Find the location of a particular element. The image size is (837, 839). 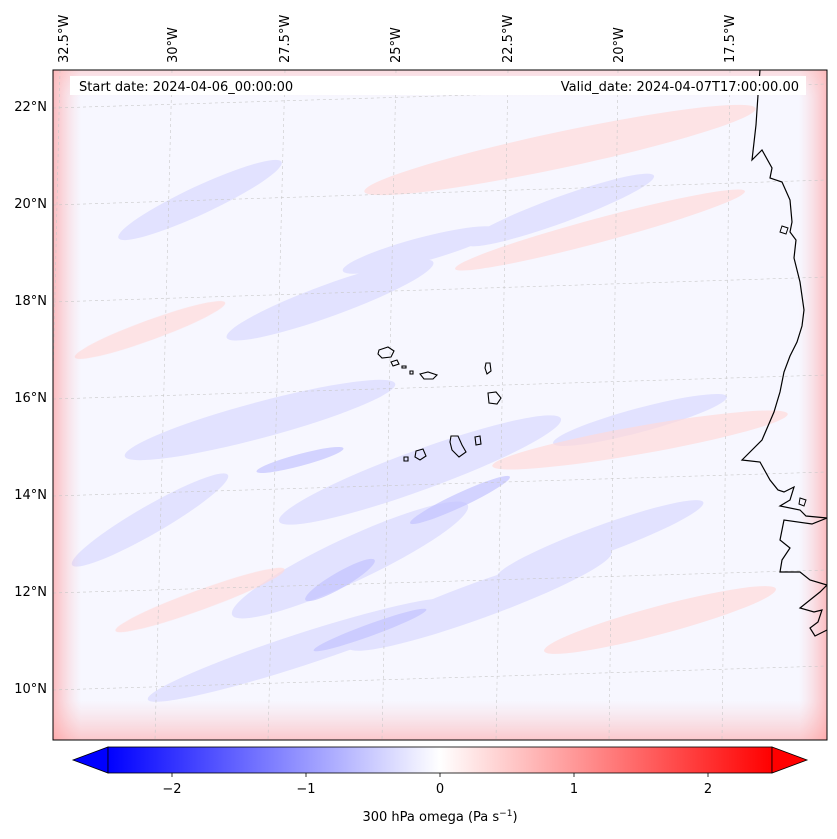

right-edge-band is located at coordinates (813, 405).